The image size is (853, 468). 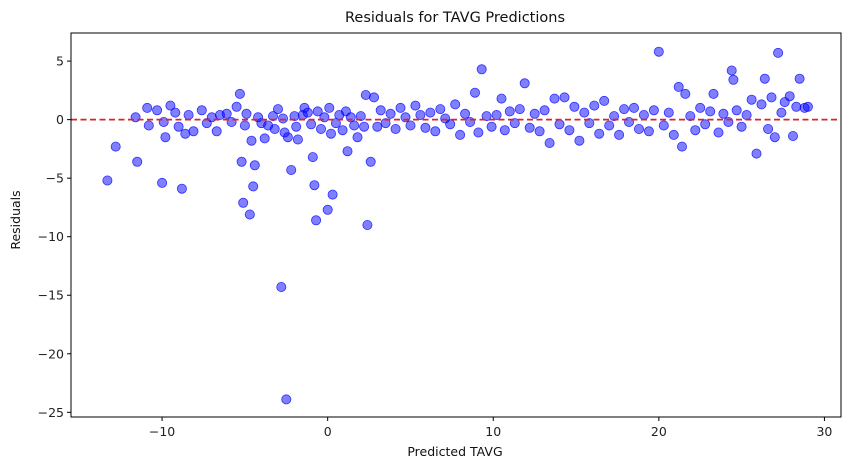 I want to click on x-tick-label: 20, so click(x=659, y=431).